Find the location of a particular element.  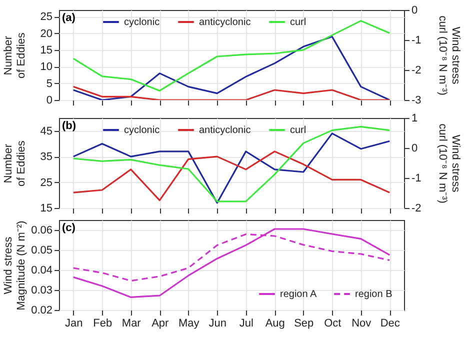

y-tick-label: 45 is located at coordinates (46, 131).